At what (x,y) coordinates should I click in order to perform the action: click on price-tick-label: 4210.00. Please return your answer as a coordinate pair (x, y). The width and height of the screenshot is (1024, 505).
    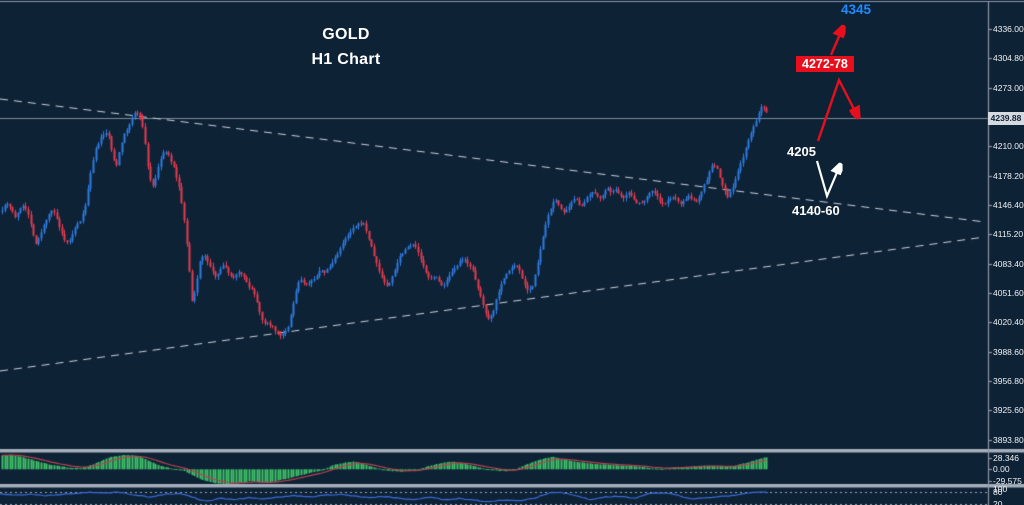
    Looking at the image, I should click on (1008, 146).